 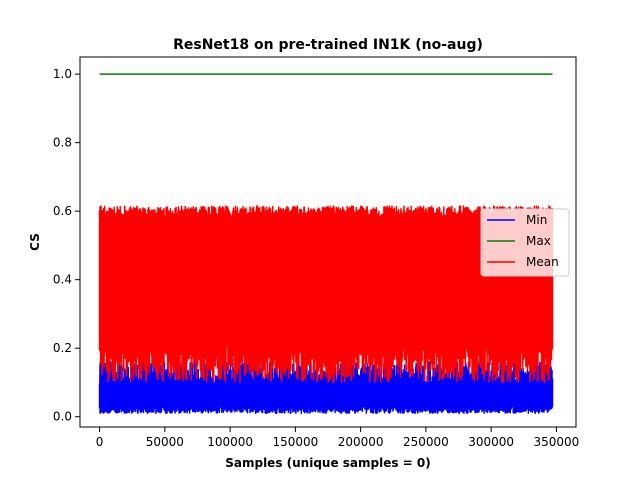 I want to click on x-tick-label: 50000, so click(x=165, y=442).